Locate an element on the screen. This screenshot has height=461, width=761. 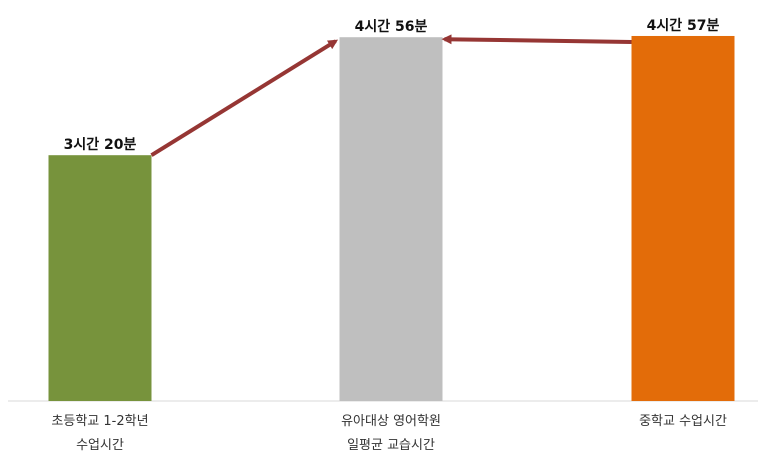
category-label-3-line-1: 중학교 수업시간 is located at coordinates (683, 421).